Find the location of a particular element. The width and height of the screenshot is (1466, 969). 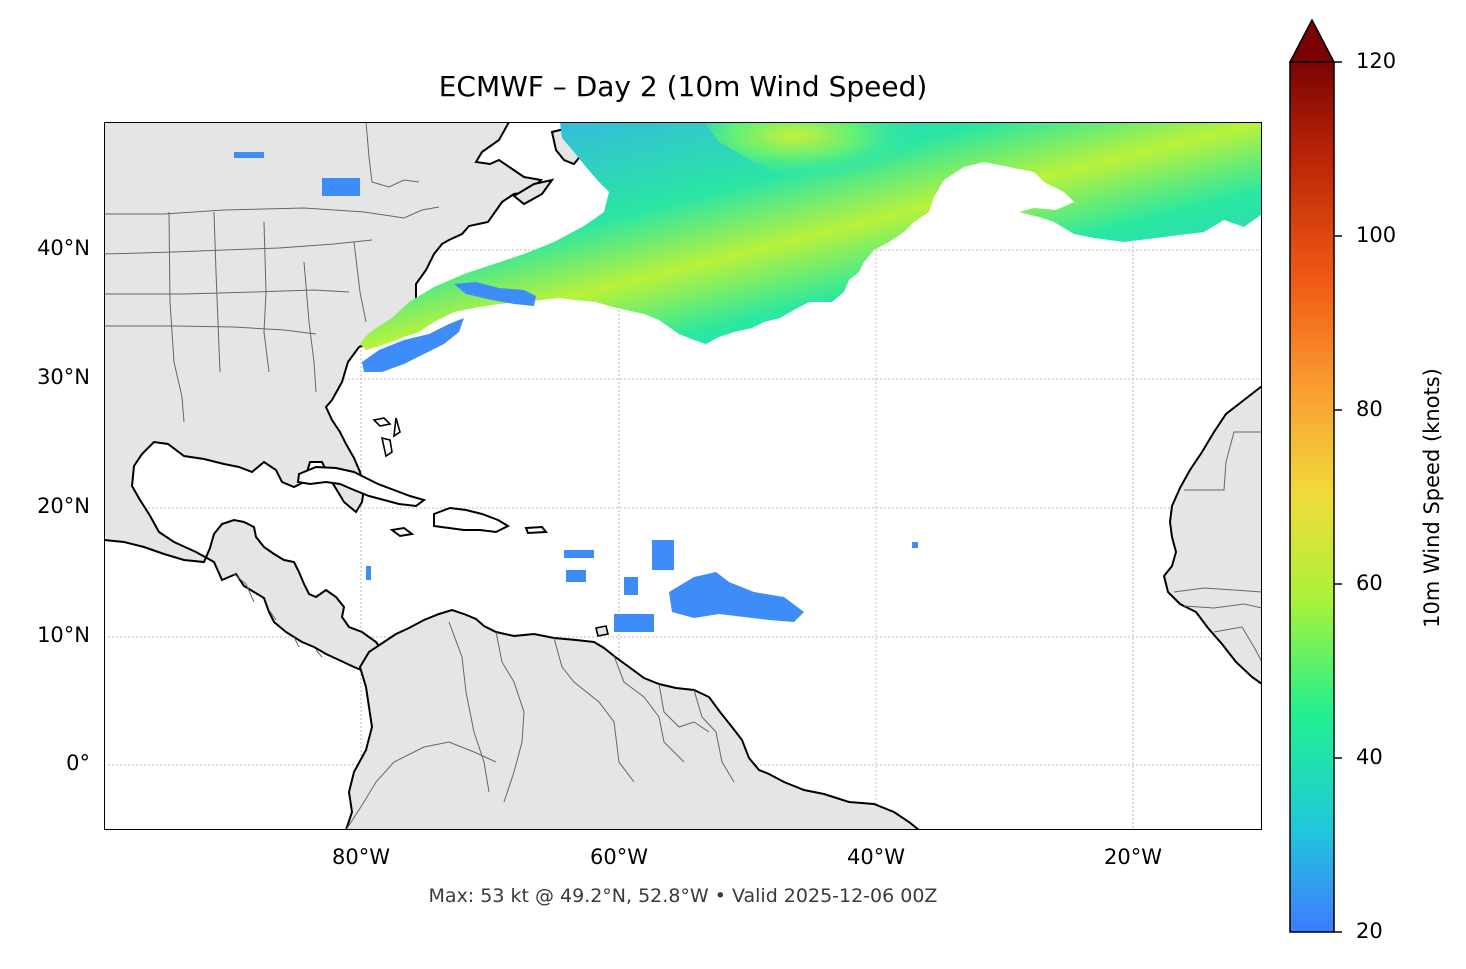

colorbar is located at coordinates (1315, 475).